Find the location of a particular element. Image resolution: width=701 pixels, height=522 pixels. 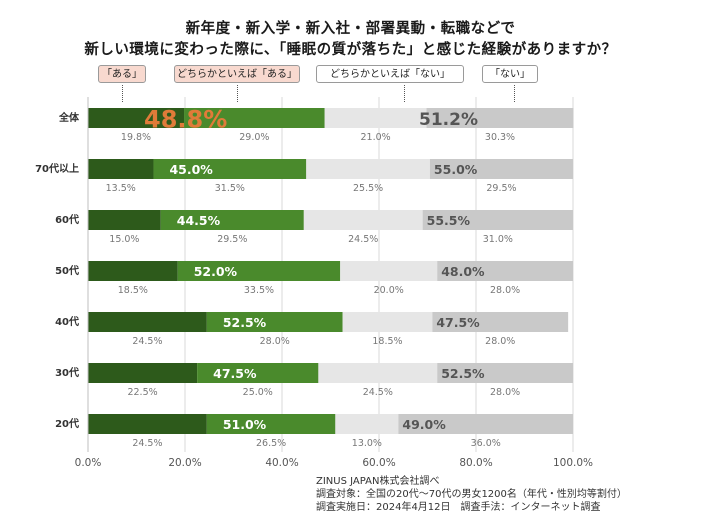

segment-value-label: 13.5% is located at coordinates (121, 188).